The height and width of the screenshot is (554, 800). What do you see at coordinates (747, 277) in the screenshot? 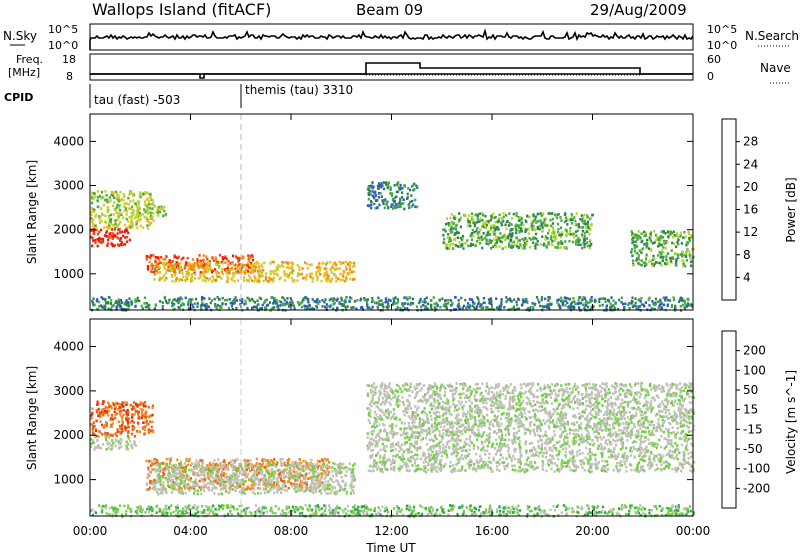
I see `colorbar-tick-label: 4` at bounding box center [747, 277].